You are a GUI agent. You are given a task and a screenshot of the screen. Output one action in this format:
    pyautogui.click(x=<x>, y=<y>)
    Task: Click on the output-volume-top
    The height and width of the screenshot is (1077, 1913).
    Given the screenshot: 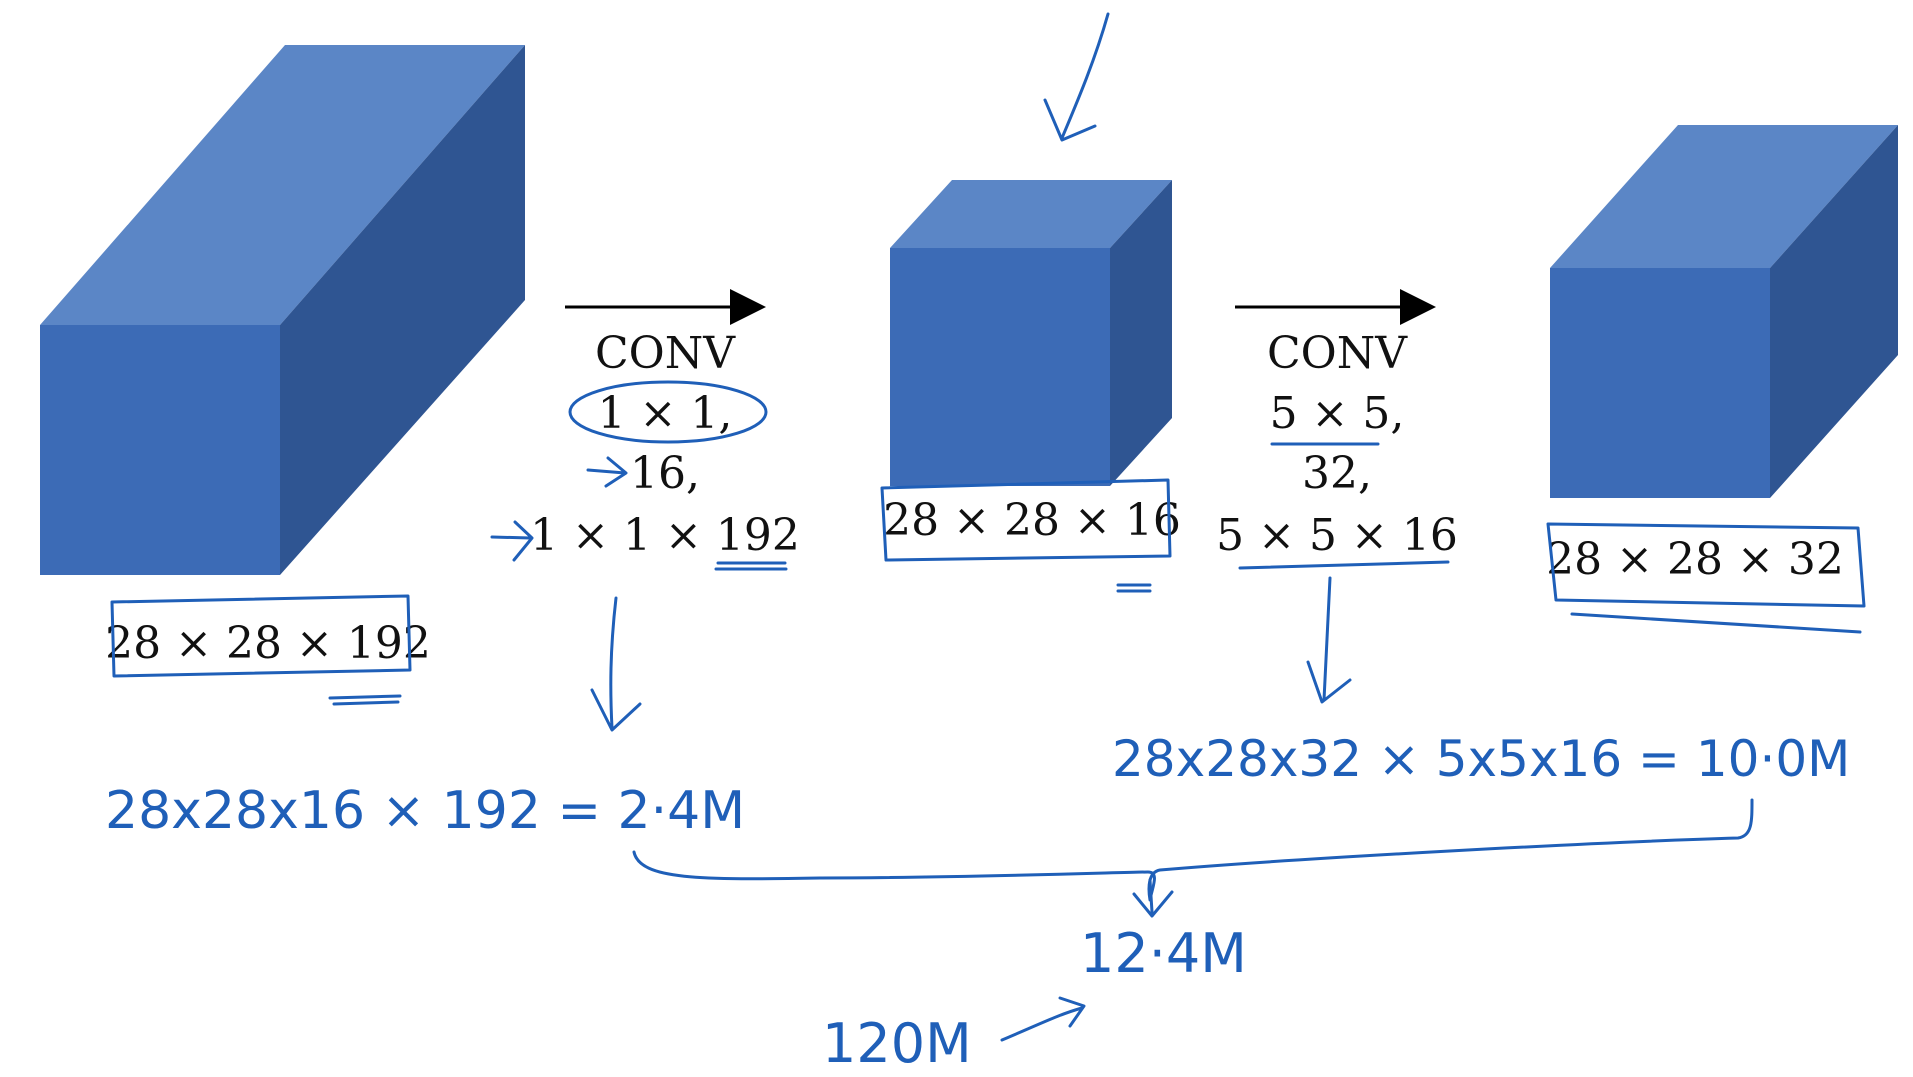 What is the action you would take?
    pyautogui.click(x=1724, y=196)
    